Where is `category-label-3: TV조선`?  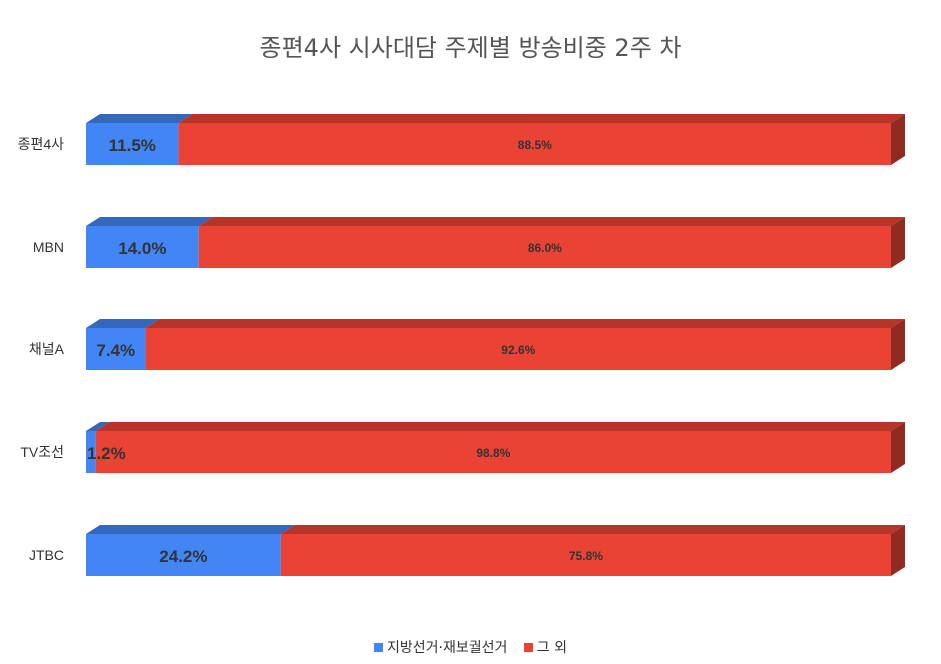
category-label-3: TV조선 is located at coordinates (42, 452).